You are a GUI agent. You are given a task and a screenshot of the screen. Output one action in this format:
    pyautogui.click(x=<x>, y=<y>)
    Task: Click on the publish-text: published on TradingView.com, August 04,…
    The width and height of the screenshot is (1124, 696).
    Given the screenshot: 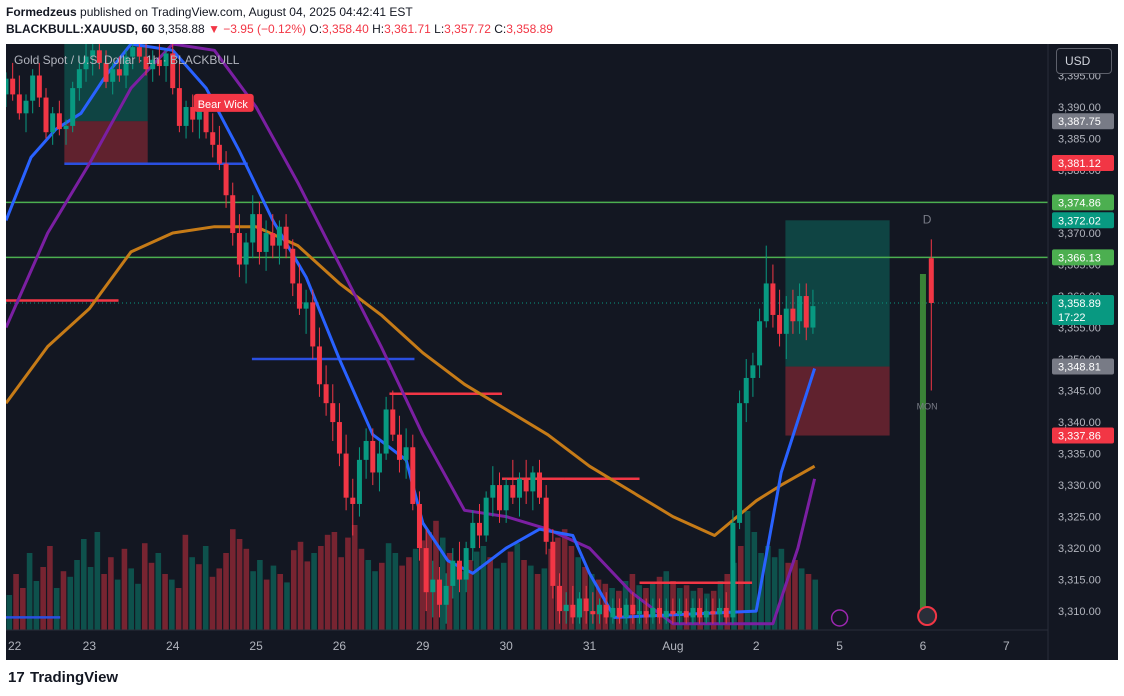 What is the action you would take?
    pyautogui.click(x=246, y=12)
    